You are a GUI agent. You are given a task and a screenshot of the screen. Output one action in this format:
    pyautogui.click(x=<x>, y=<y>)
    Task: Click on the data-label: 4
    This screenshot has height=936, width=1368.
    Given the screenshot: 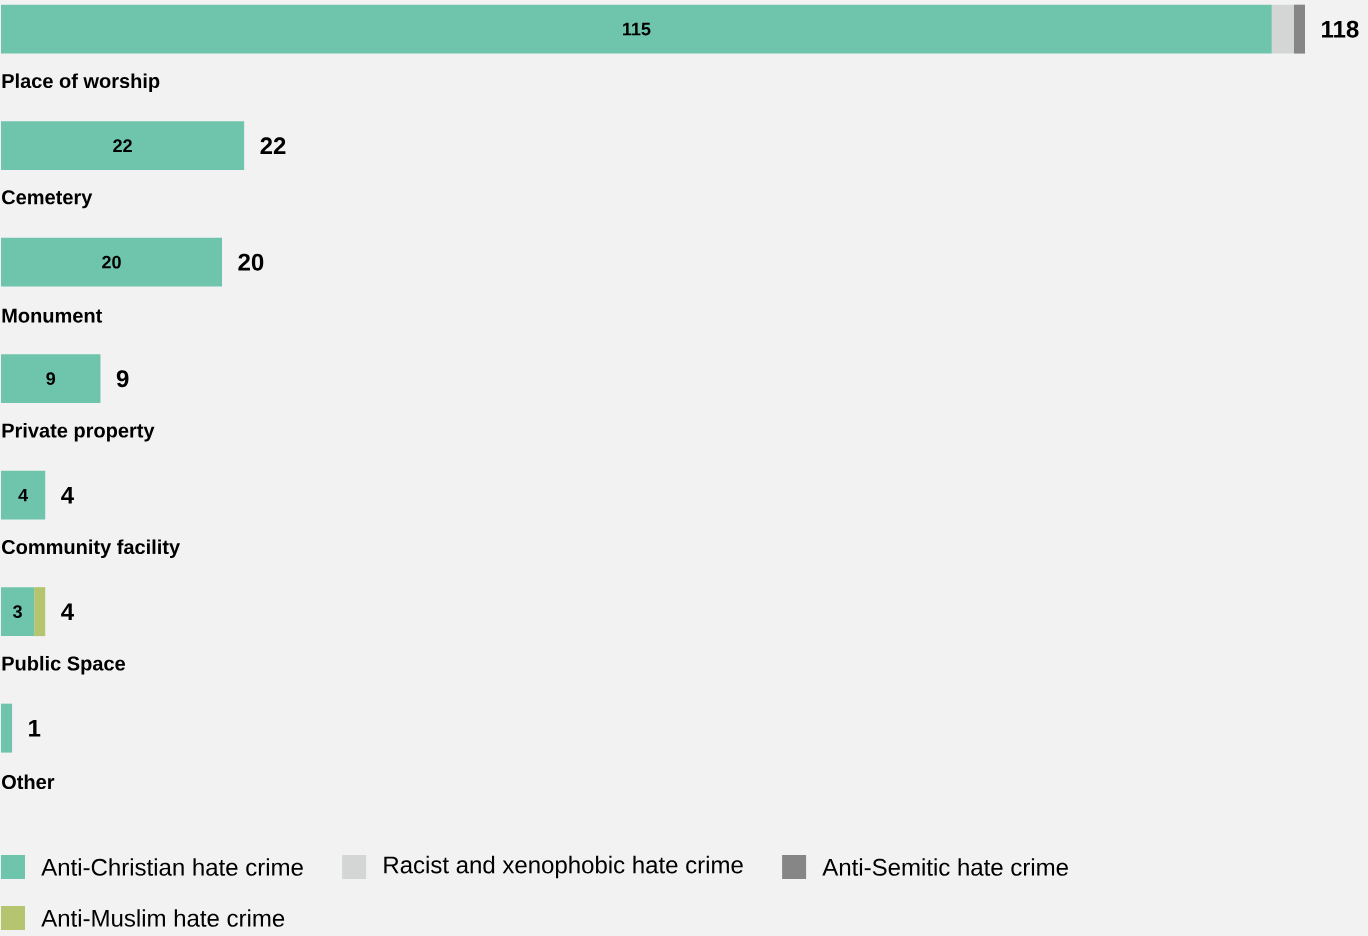 What is the action you would take?
    pyautogui.click(x=23, y=495)
    